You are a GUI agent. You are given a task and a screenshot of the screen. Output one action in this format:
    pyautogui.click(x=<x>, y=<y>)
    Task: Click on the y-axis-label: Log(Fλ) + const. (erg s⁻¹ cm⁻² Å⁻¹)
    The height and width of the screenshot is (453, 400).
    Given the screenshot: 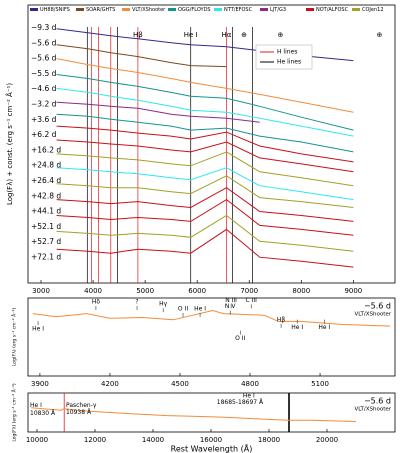 What is the action you would take?
    pyautogui.click(x=9, y=144)
    